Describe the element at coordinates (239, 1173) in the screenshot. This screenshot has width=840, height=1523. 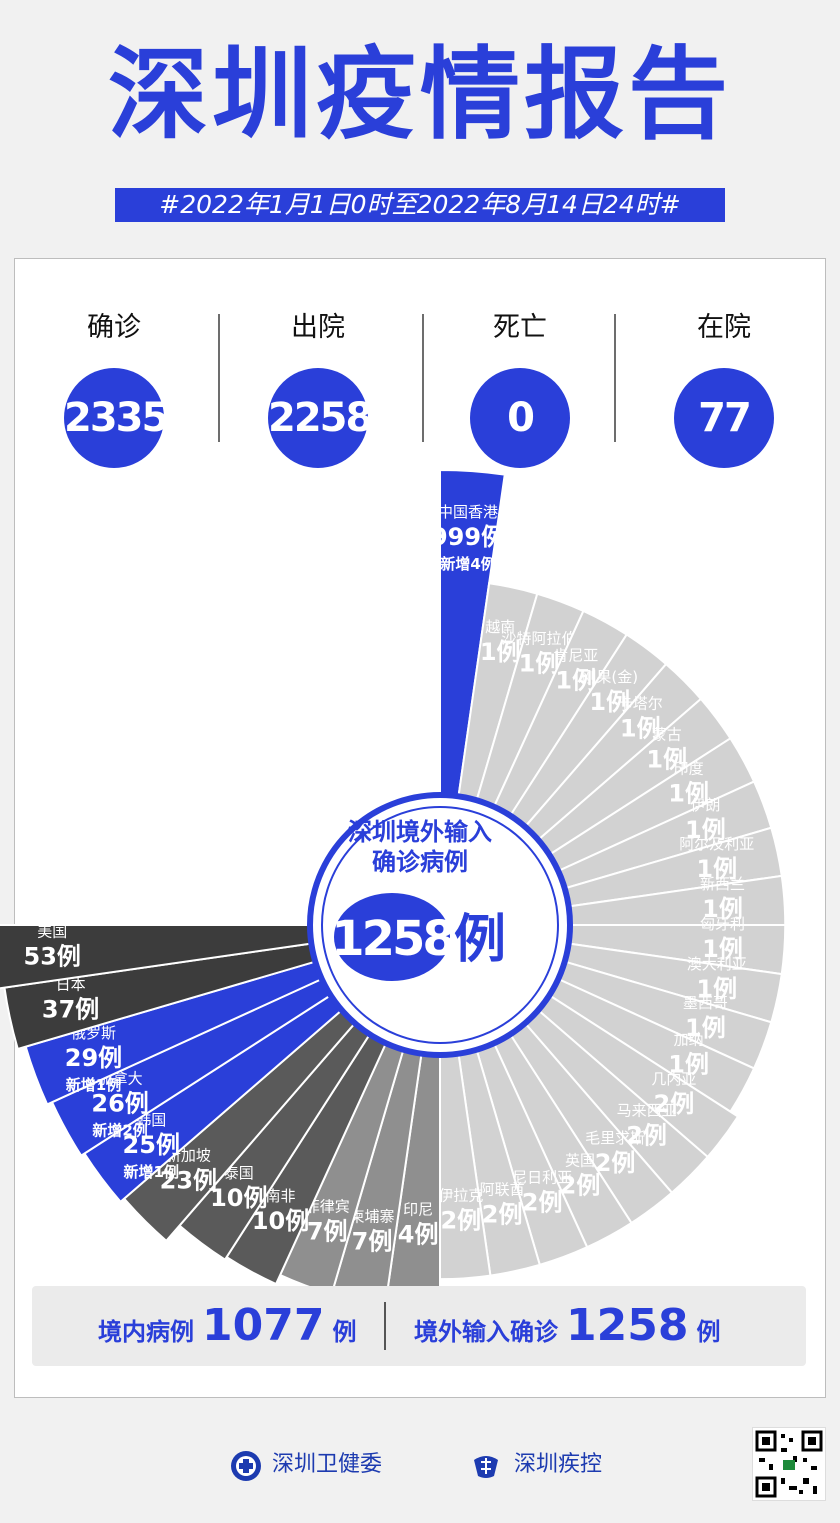
I see `sector-country-label: 泰国` at that location.